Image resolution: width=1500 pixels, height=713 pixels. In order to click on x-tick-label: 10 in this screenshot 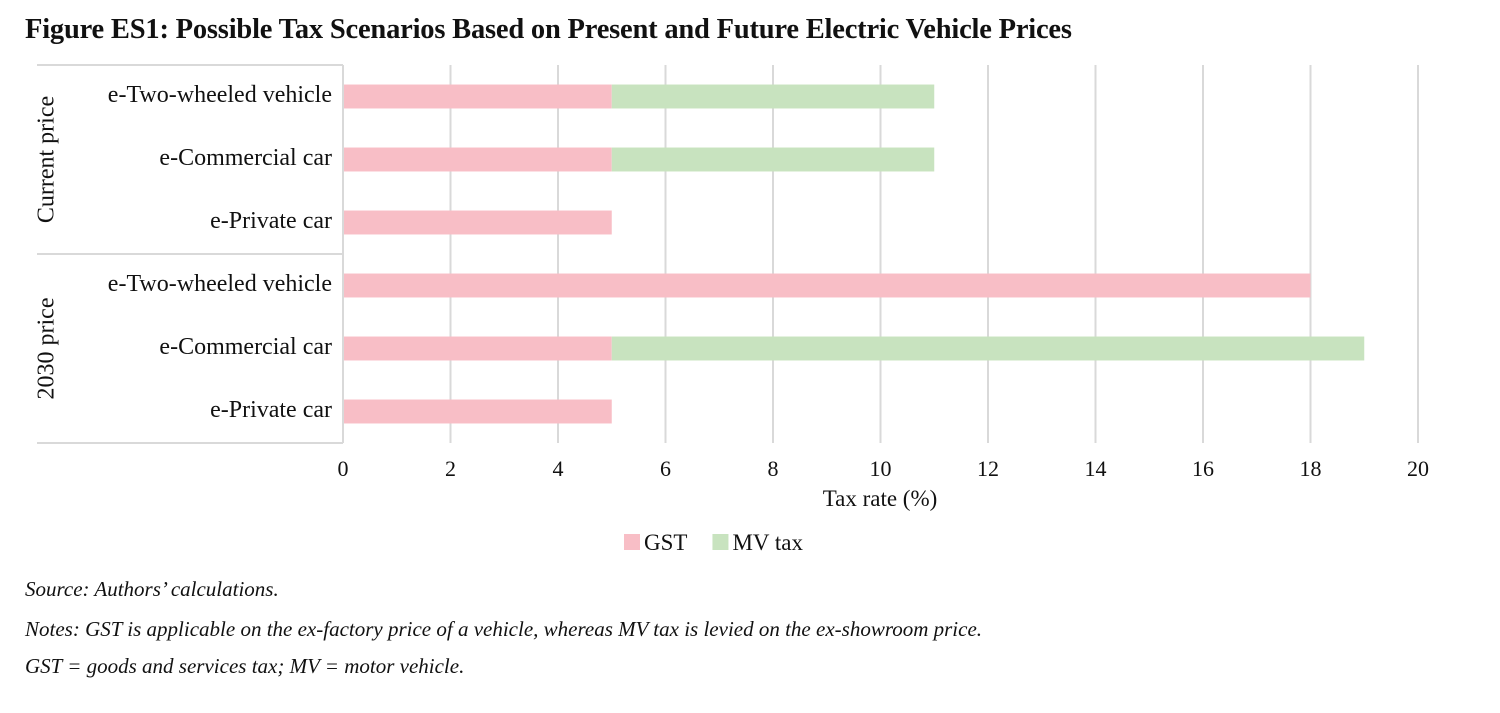, I will do `click(881, 468)`.